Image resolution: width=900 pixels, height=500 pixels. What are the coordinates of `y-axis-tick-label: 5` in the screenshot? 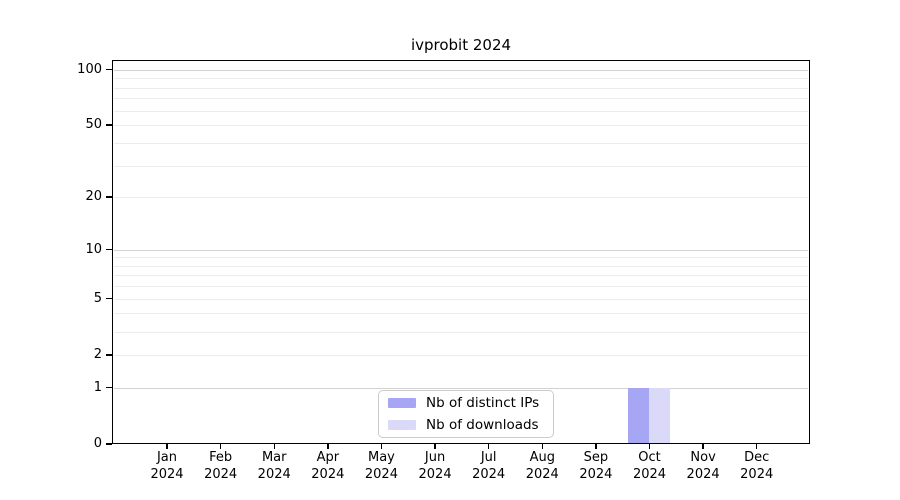 It's located at (97, 298).